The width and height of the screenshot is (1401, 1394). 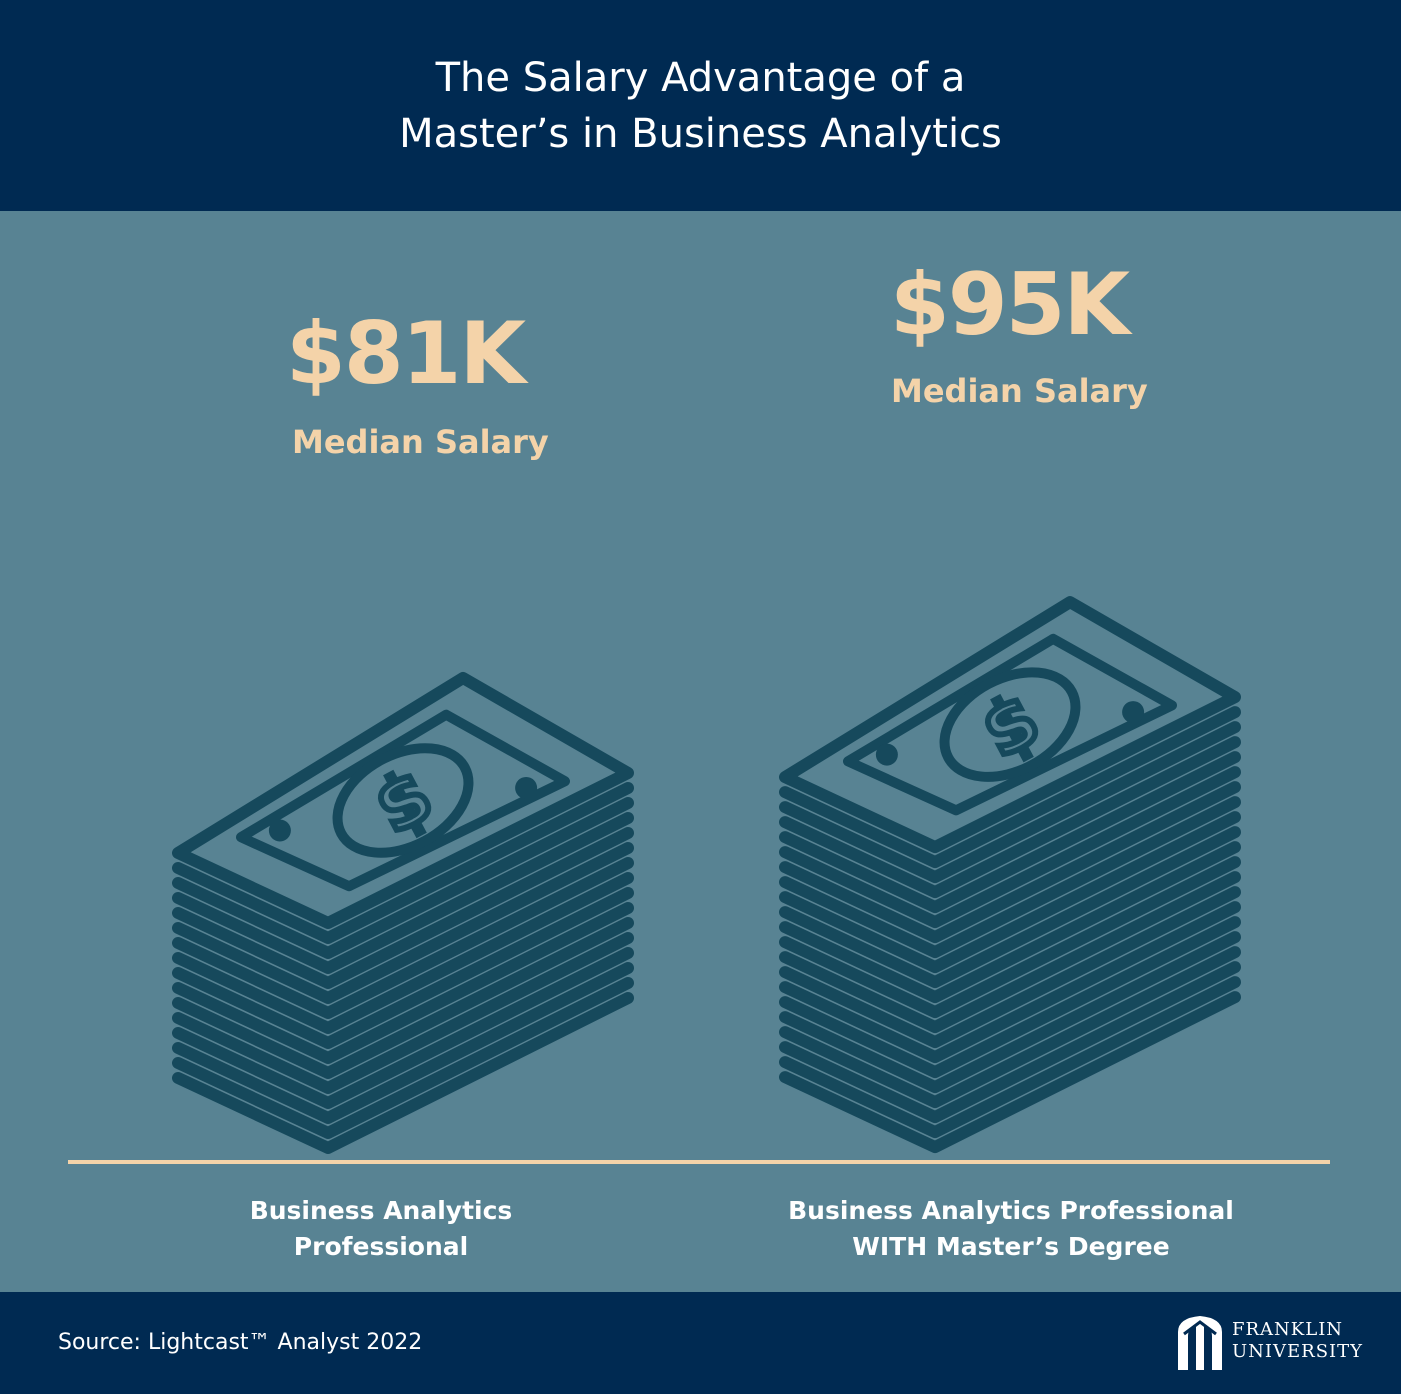 I want to click on category-label-1: Business Analytics Professional, so click(x=381, y=1229).